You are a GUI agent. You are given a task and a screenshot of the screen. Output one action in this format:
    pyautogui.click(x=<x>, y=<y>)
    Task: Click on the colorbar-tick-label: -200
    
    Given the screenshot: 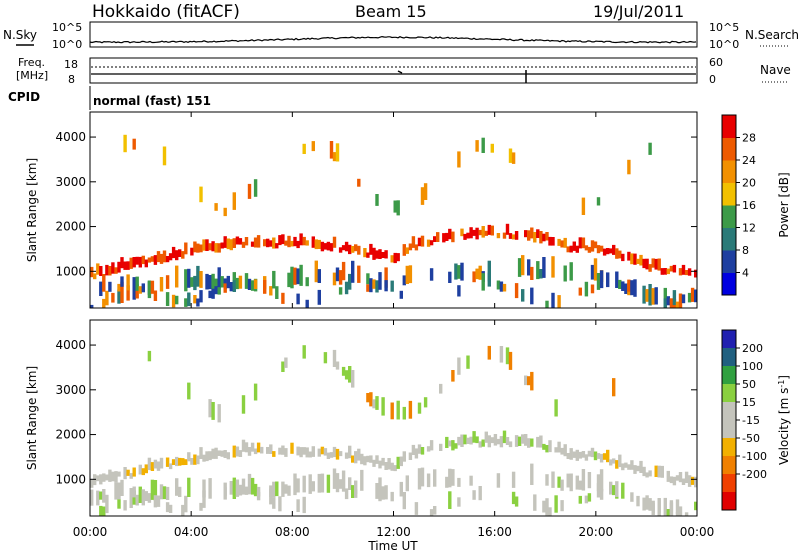 What is the action you would take?
    pyautogui.click(x=754, y=474)
    